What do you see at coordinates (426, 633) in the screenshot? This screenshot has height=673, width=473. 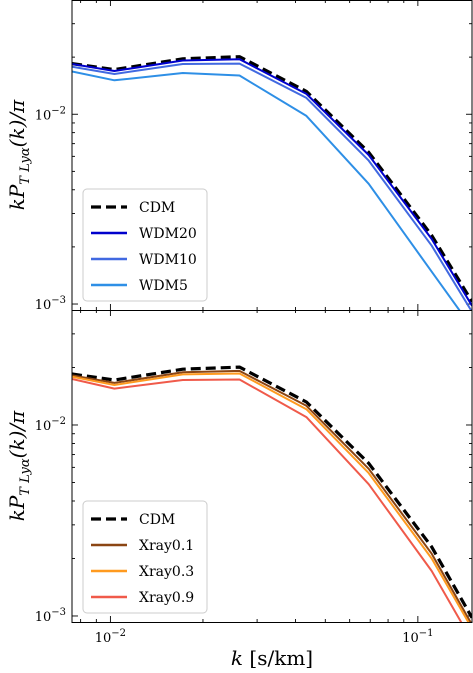 I see `x-tick-label-exponent: −1` at bounding box center [426, 633].